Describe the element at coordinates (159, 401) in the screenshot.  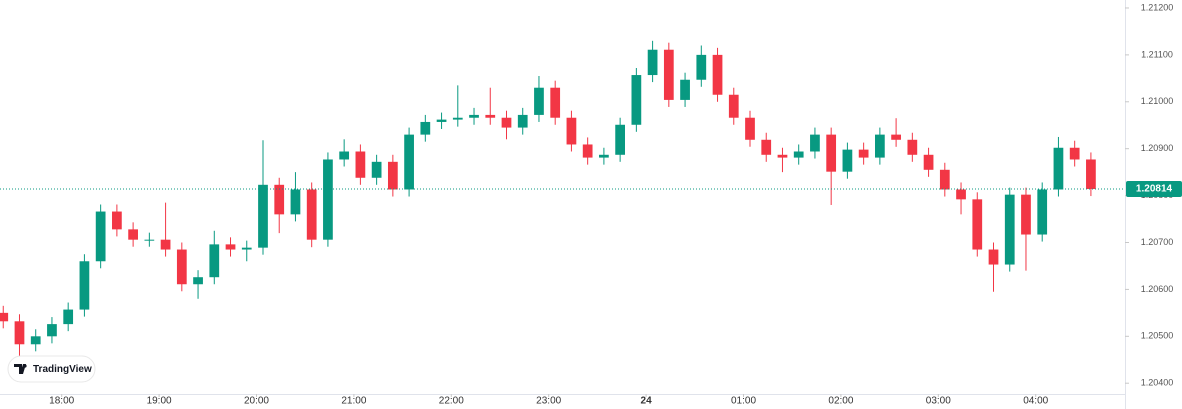
I see `x-tick-label: 19:00` at that location.